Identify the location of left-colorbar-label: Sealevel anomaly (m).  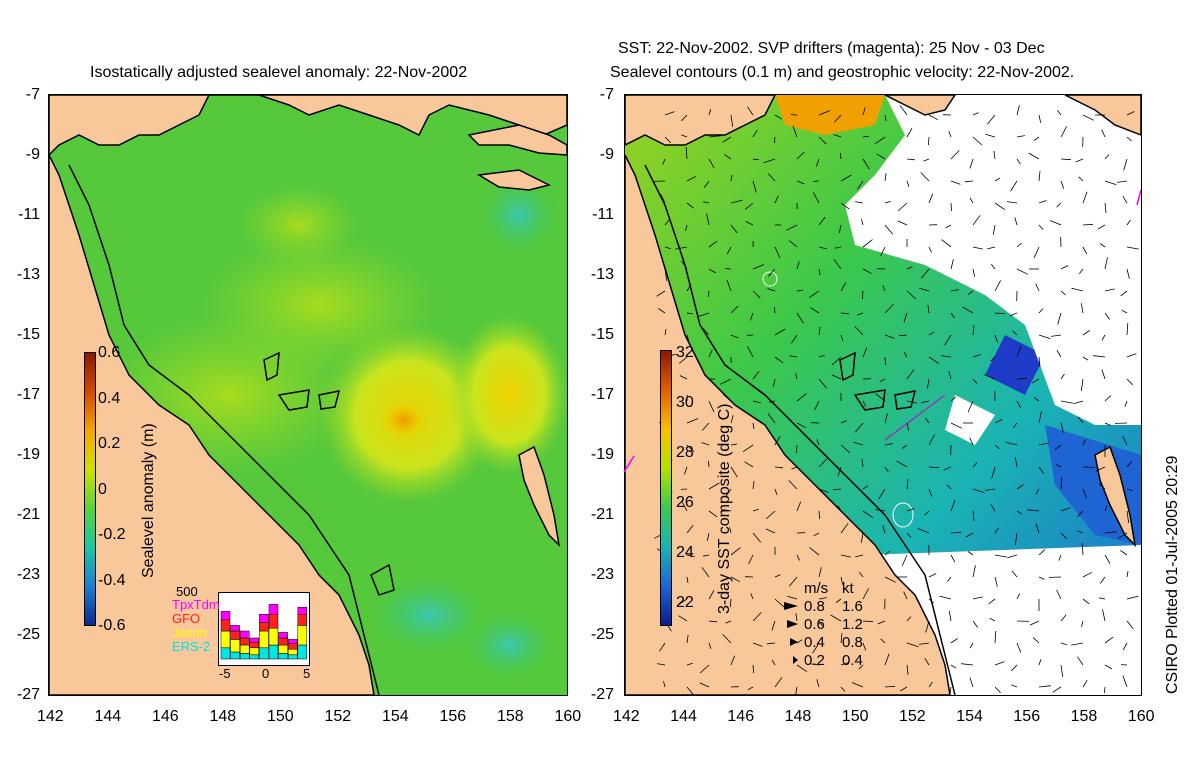
(148, 500).